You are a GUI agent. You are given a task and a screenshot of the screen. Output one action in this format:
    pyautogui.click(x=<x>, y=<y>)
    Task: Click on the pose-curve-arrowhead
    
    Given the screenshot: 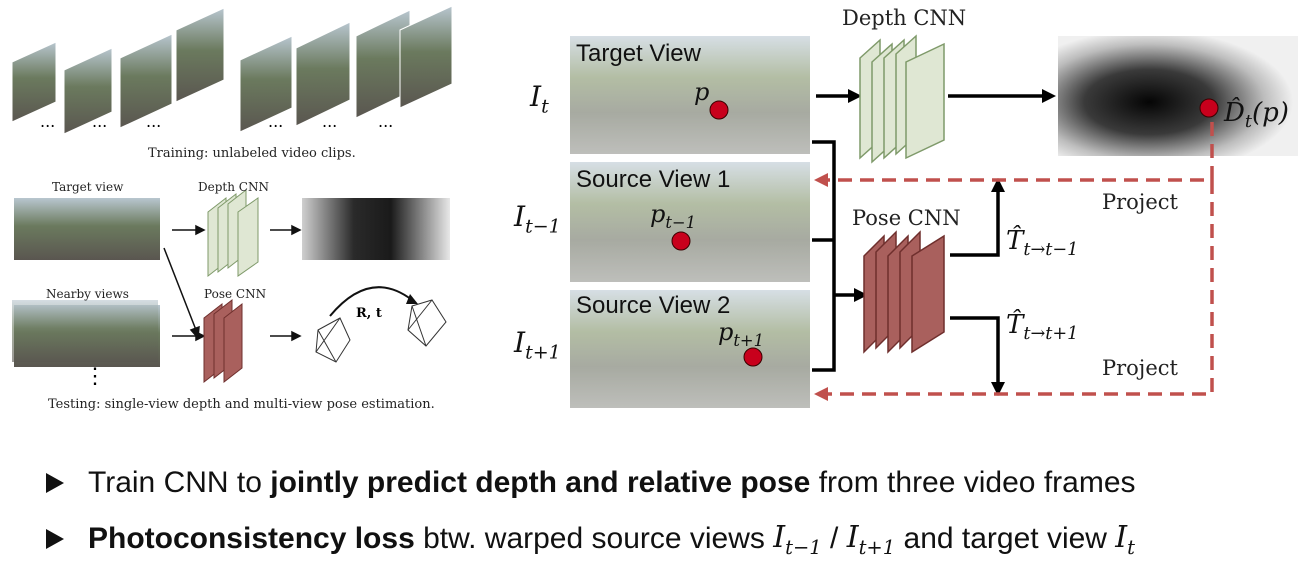 What is the action you would take?
    pyautogui.click(x=412, y=299)
    